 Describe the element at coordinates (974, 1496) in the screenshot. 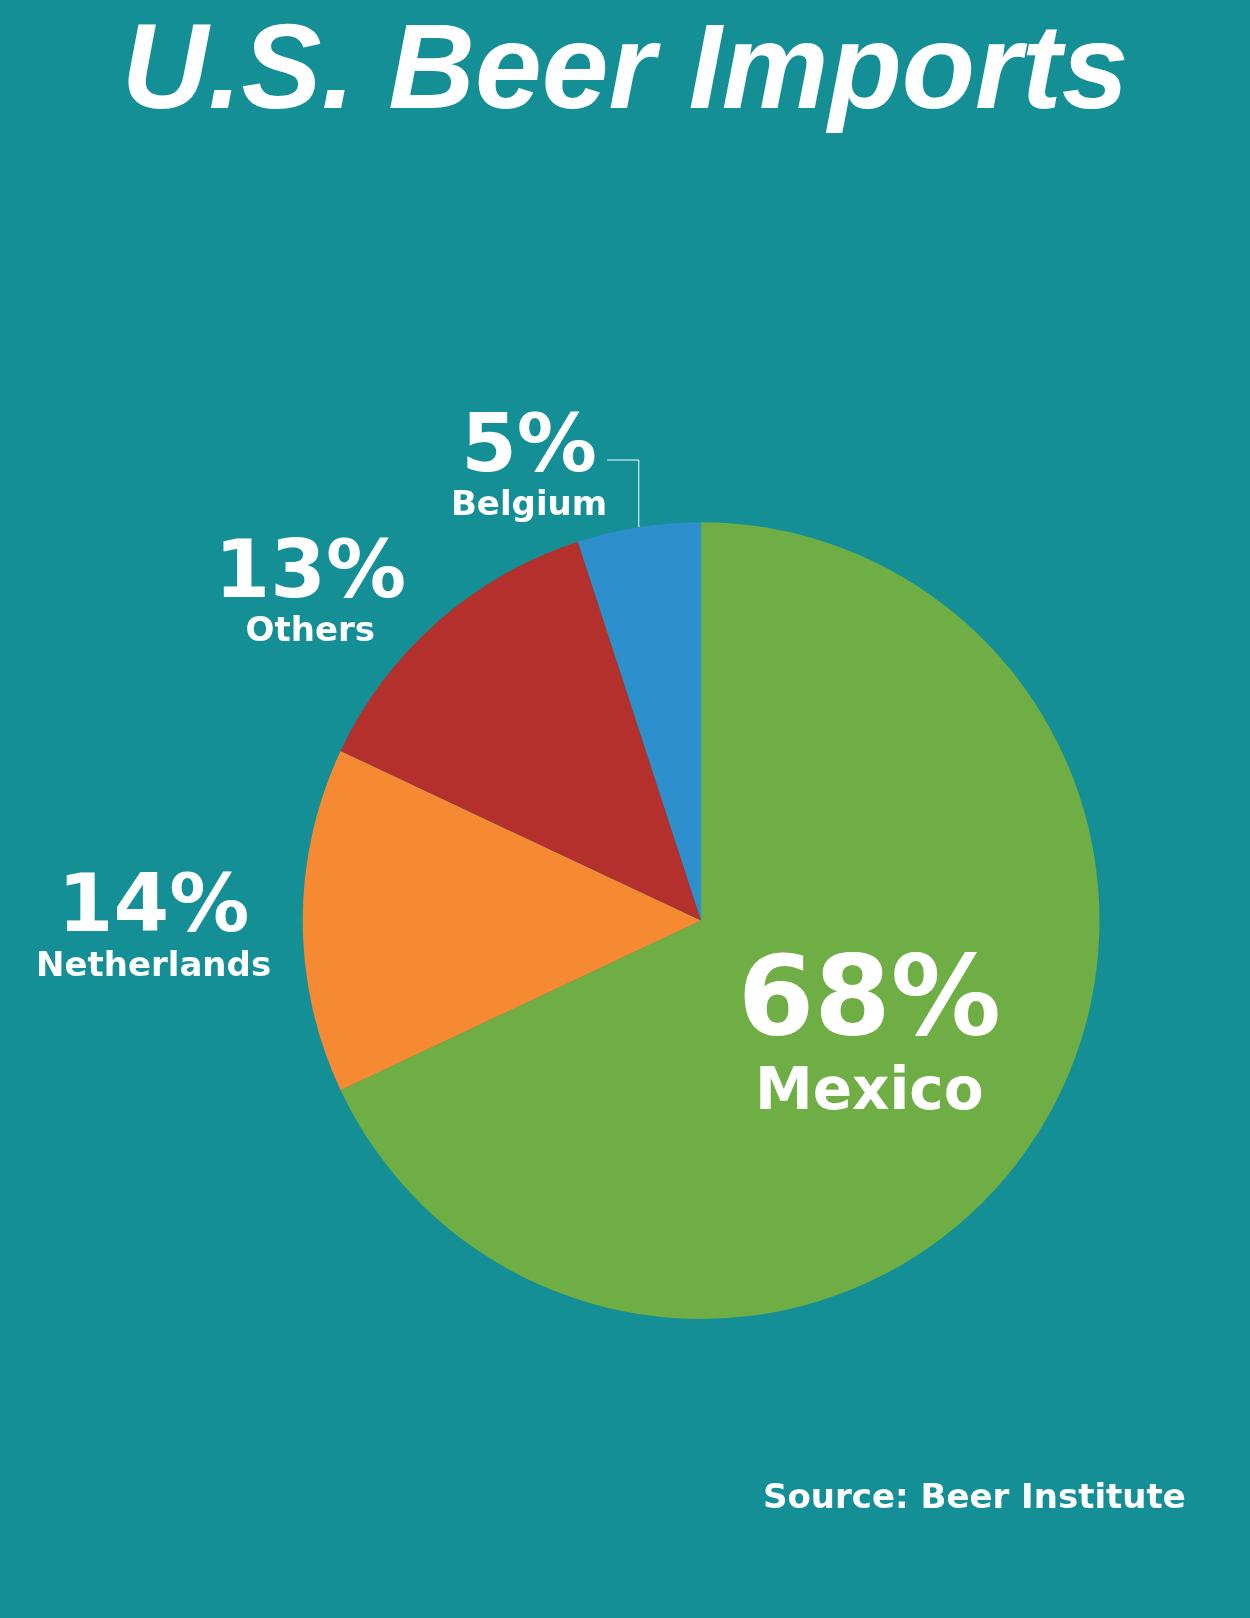

I see `source-note: Source: Beer Institute` at that location.